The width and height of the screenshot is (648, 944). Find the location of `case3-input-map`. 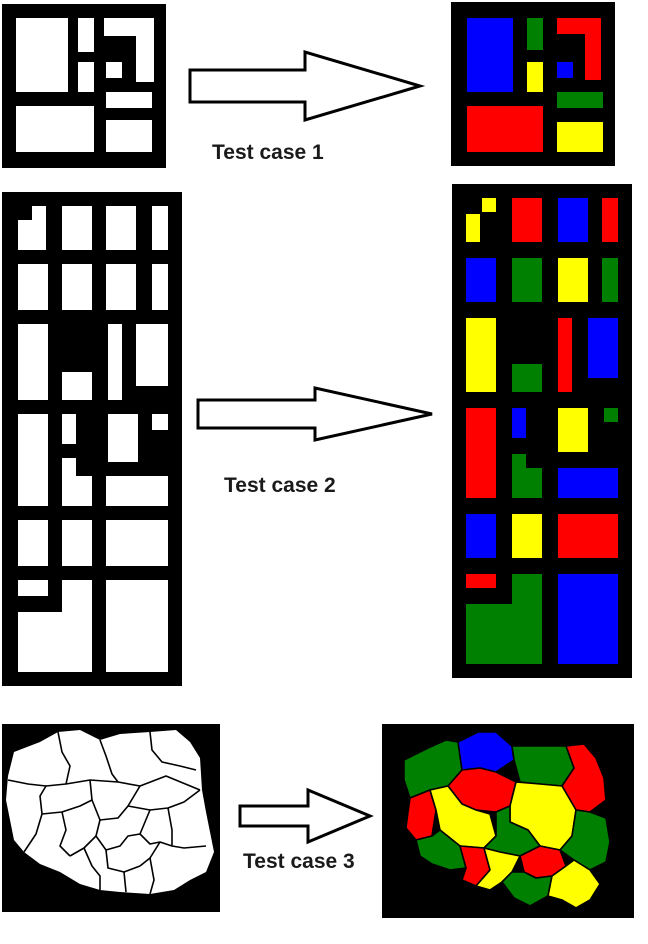

case3-input-map is located at coordinates (111, 818).